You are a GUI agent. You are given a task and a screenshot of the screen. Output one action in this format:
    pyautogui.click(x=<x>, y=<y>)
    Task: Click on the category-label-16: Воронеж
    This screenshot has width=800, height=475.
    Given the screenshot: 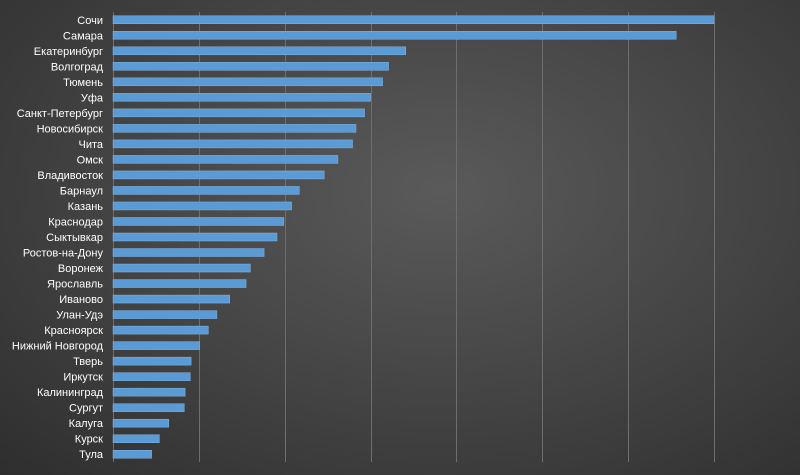 What is the action you would take?
    pyautogui.click(x=81, y=269)
    